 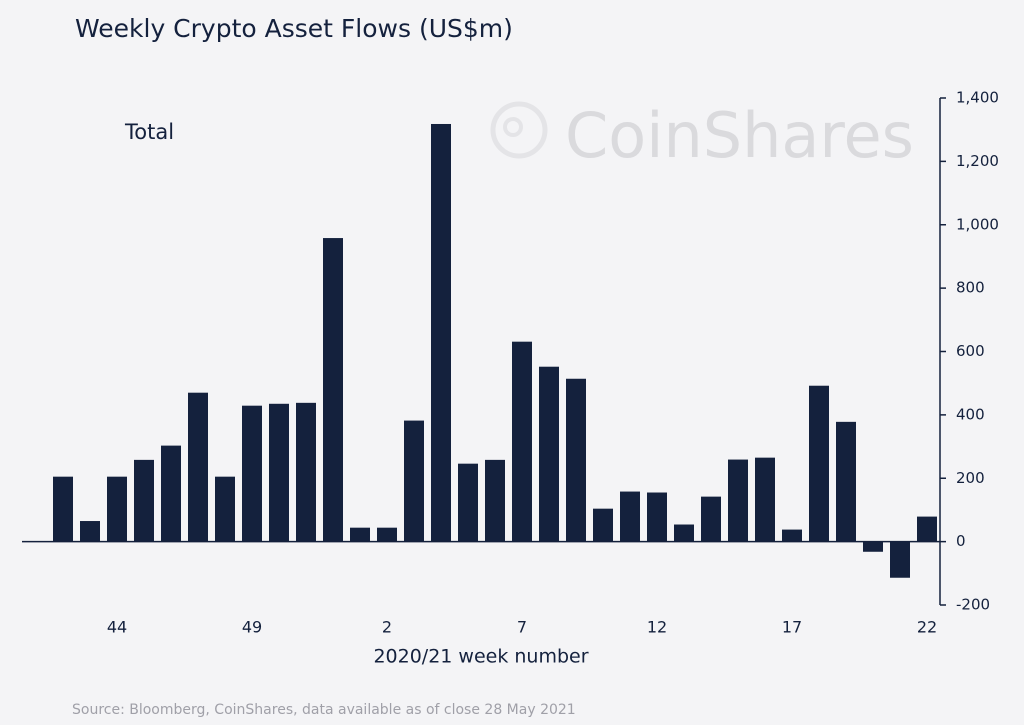 I want to click on y-tick-label: 800, so click(x=970, y=288).